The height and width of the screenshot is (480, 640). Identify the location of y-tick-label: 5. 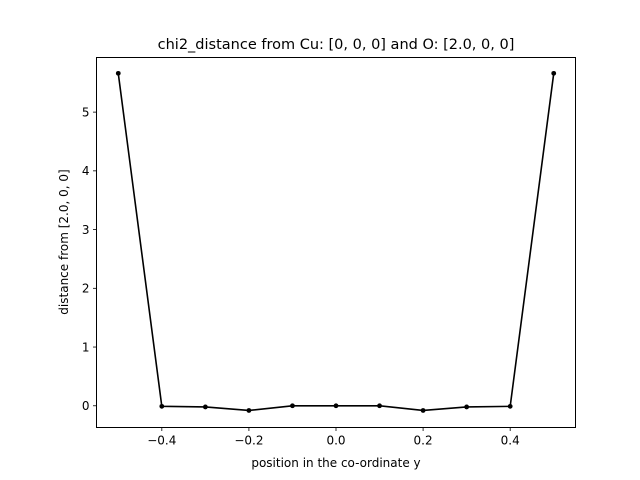
(86, 112).